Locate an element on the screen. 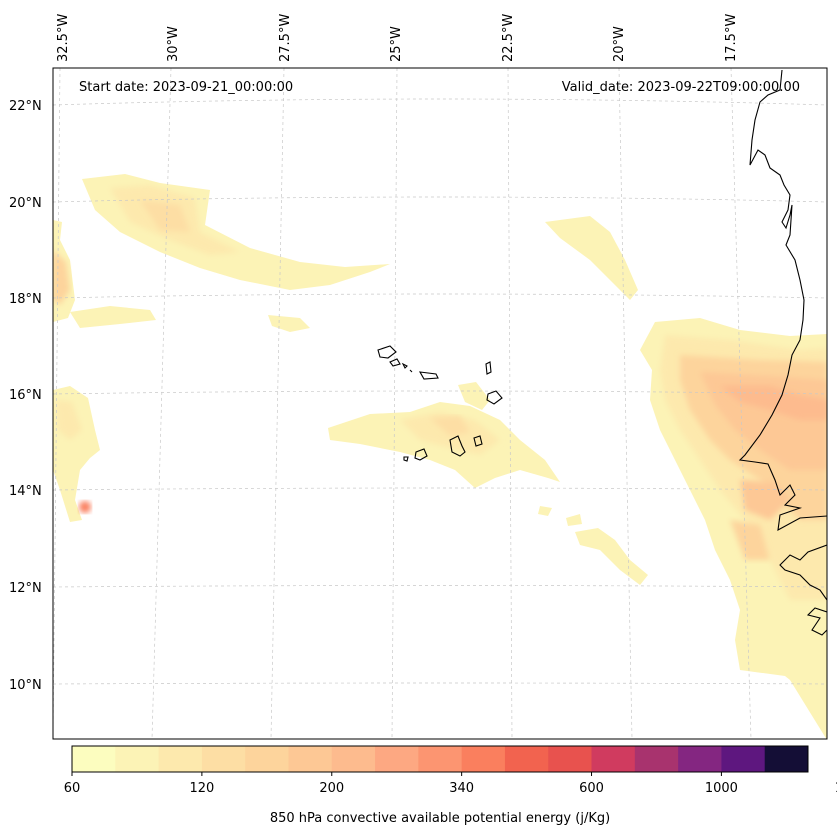 Image resolution: width=837 pixels, height=836 pixels. latitude-label: 22°N is located at coordinates (25, 106).